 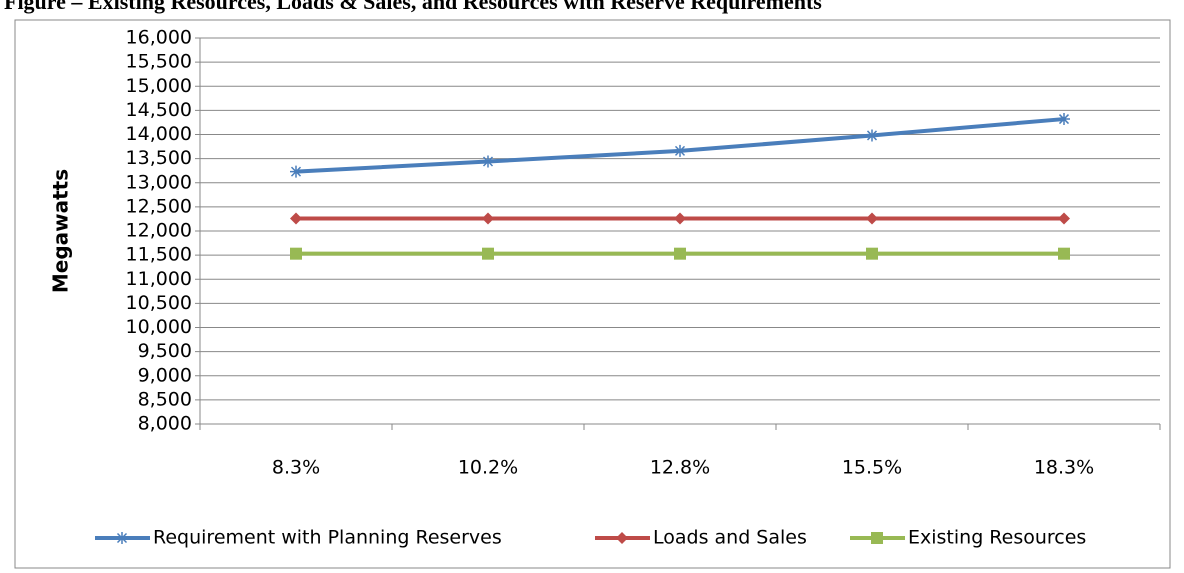 I want to click on y-tick-label: 14,000, so click(x=159, y=134).